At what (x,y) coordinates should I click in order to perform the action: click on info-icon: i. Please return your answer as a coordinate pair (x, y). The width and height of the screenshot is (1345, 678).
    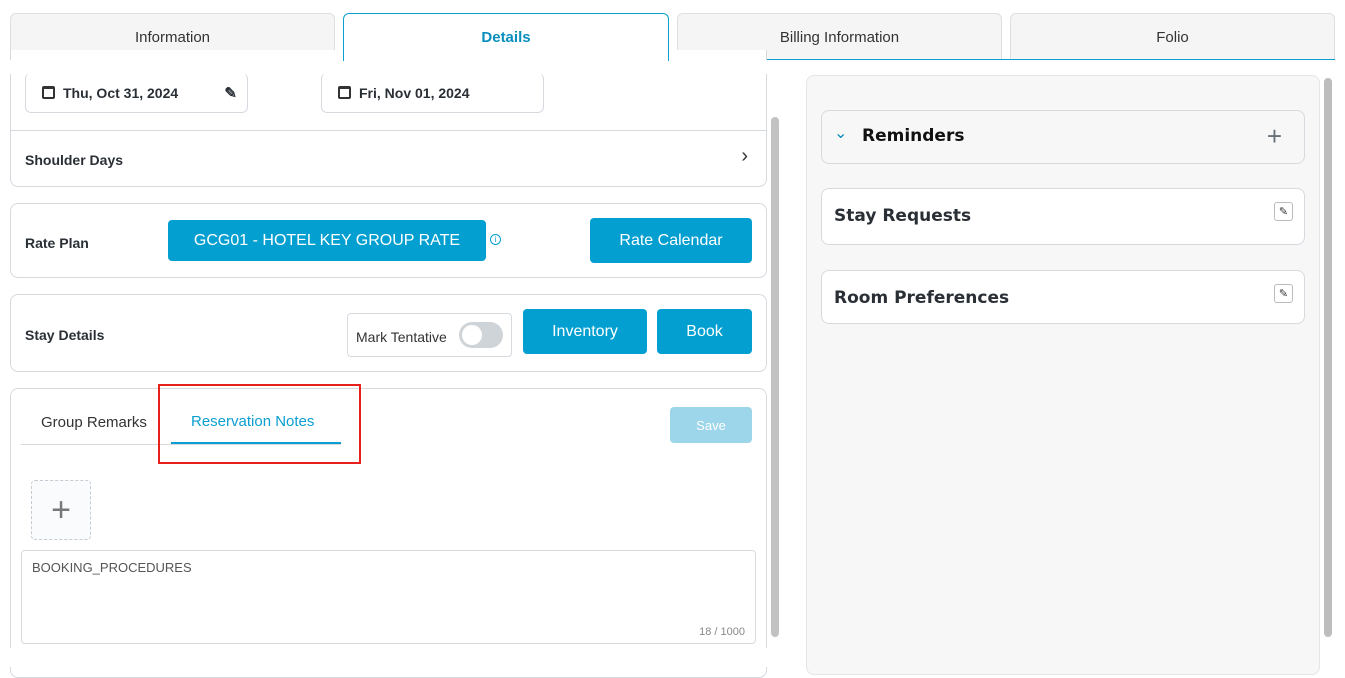
    Looking at the image, I should click on (495, 239).